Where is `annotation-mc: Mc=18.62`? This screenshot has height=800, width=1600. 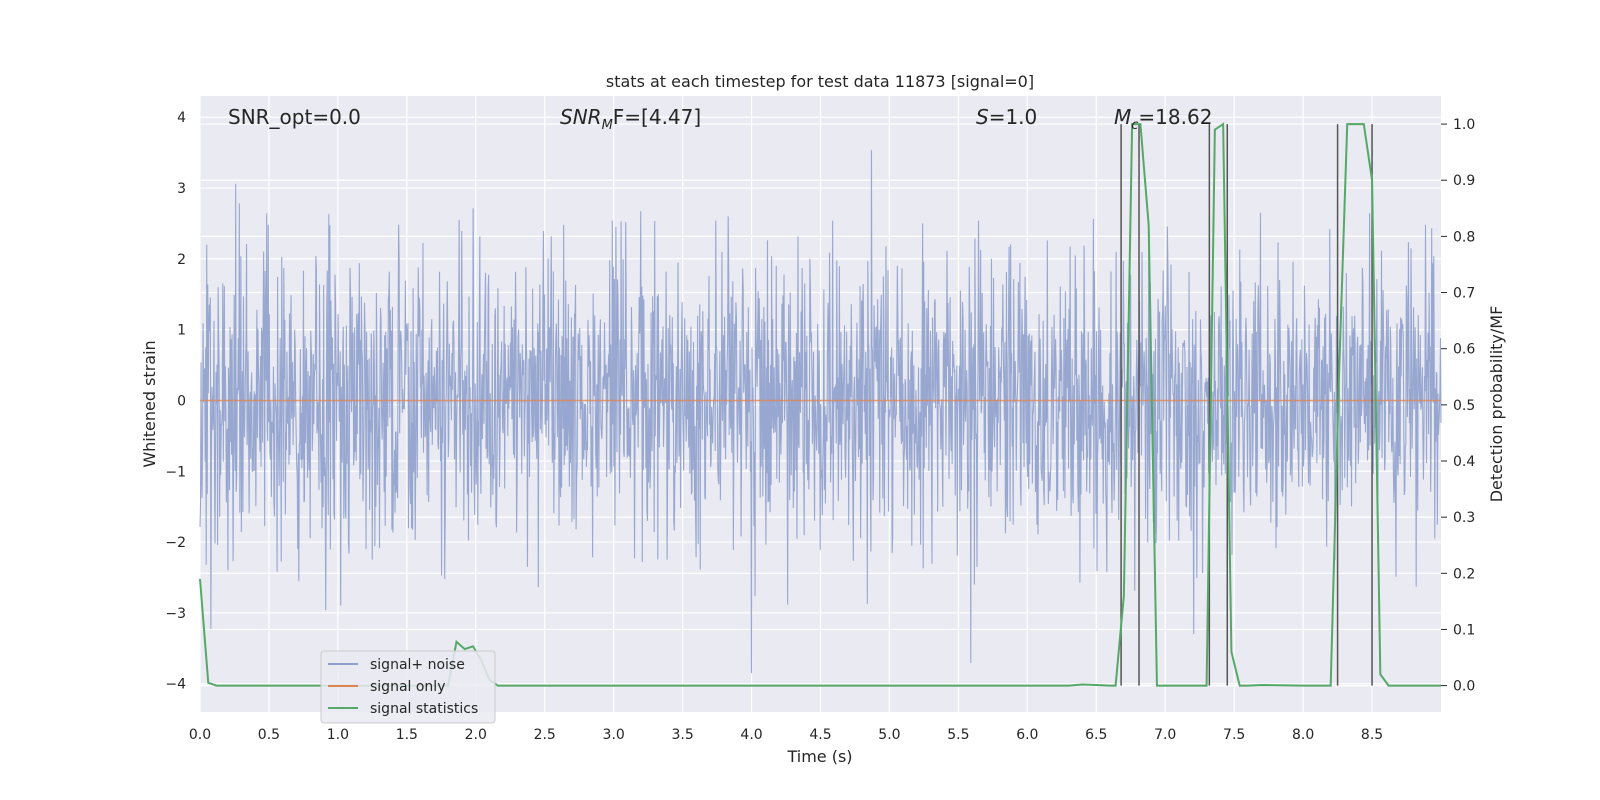
annotation-mc: Mc=18.62 is located at coordinates (1163, 119).